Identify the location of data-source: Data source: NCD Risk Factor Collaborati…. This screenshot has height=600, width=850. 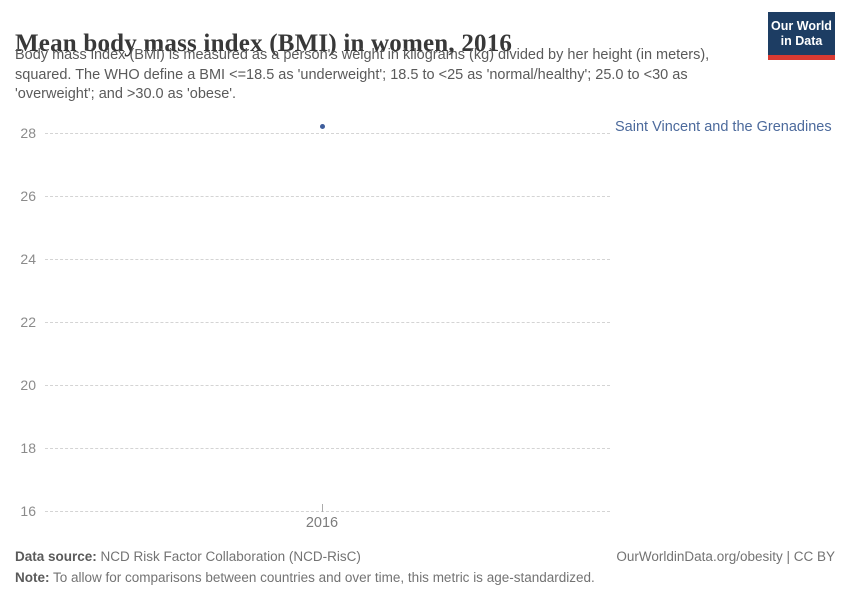
(188, 556).